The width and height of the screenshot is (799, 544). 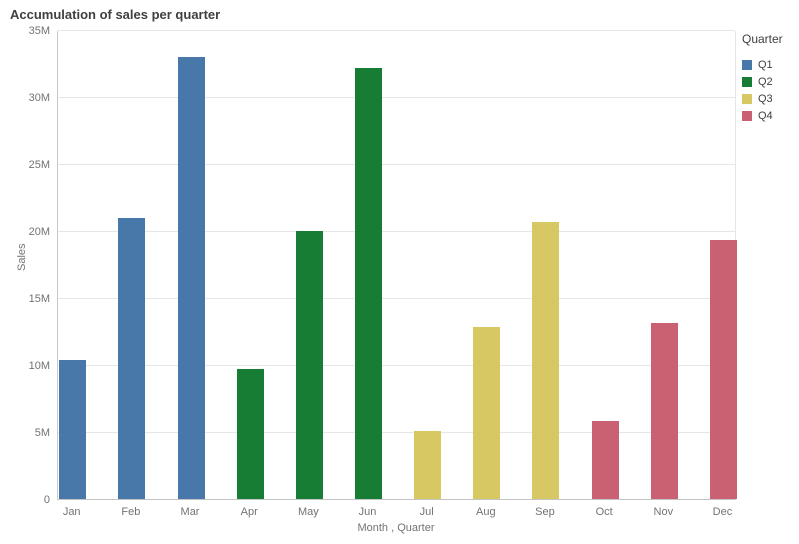 I want to click on legend-item-q2: Q2, so click(x=770, y=81).